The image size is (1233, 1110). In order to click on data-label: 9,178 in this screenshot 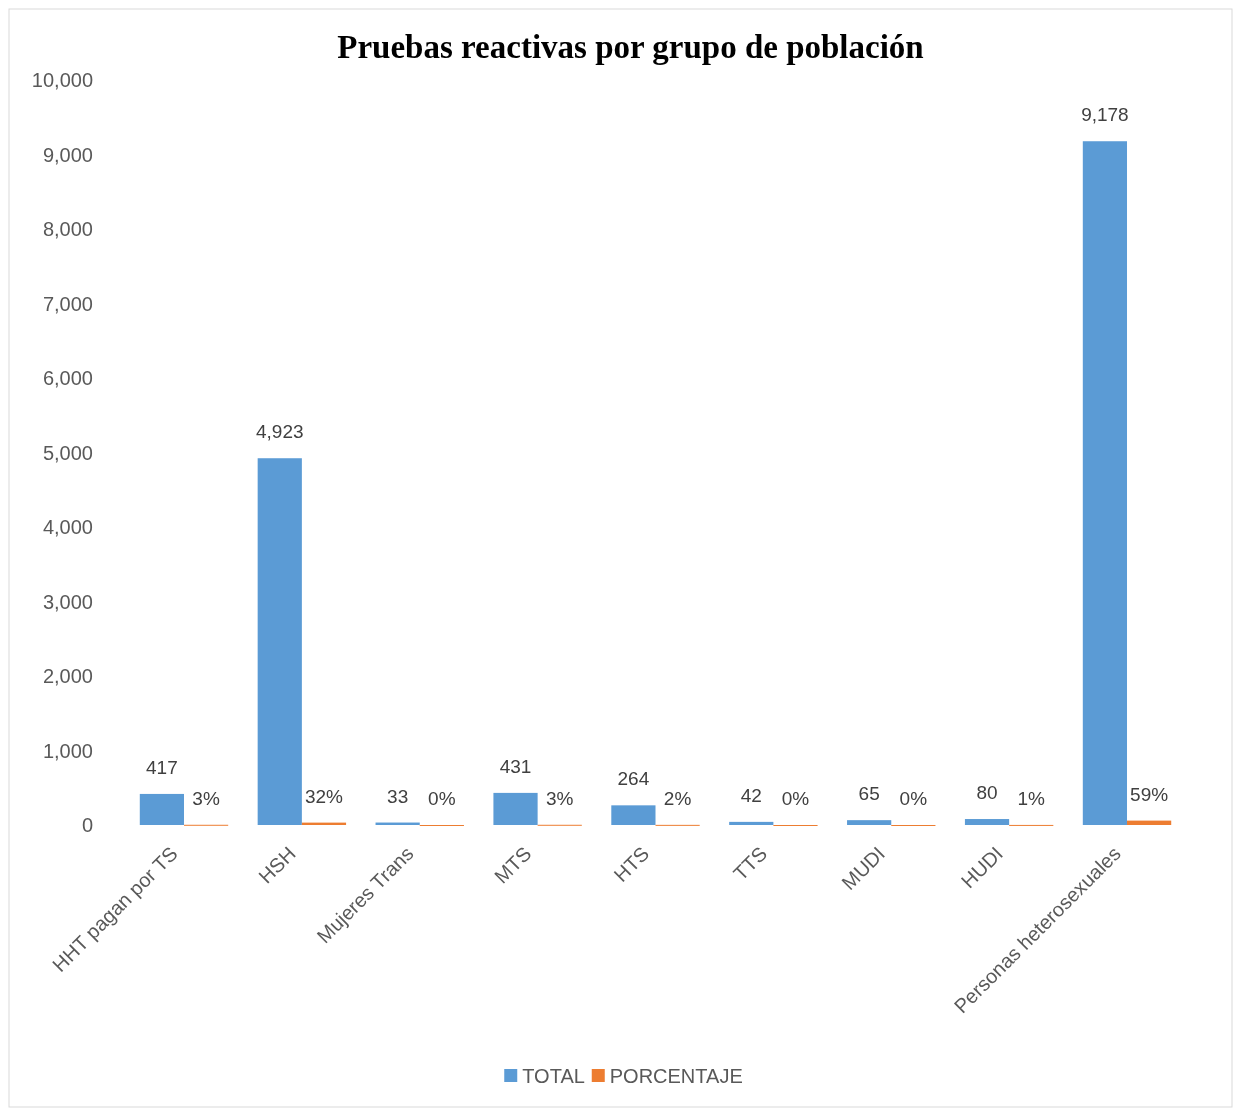, I will do `click(1105, 115)`.